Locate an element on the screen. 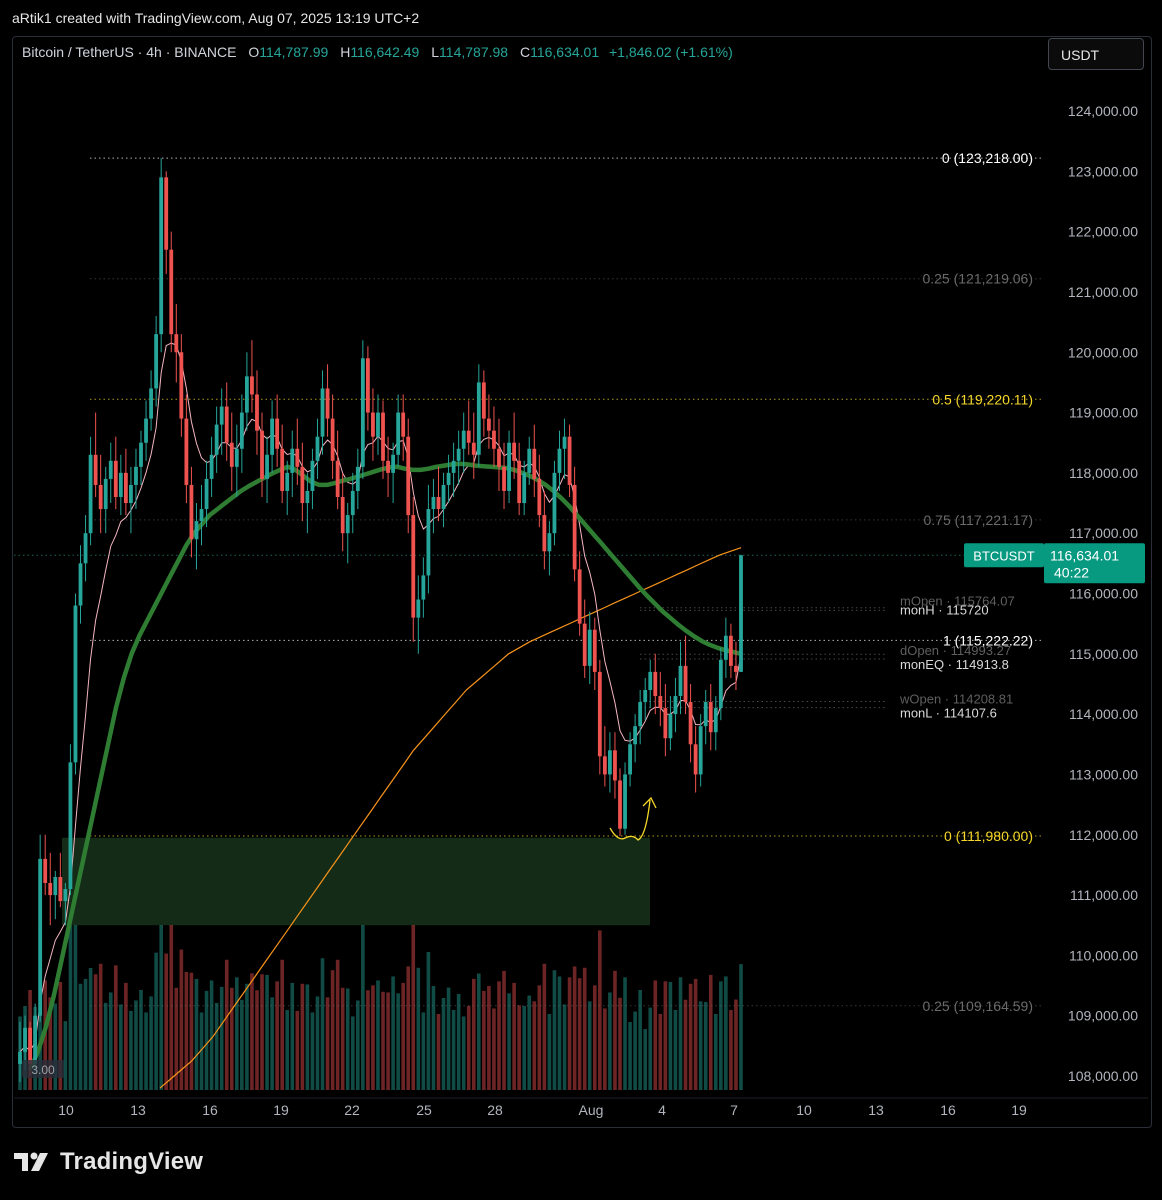 Image resolution: width=1162 pixels, height=1200 pixels. level-label-monH: monH · 115720 is located at coordinates (944, 609).